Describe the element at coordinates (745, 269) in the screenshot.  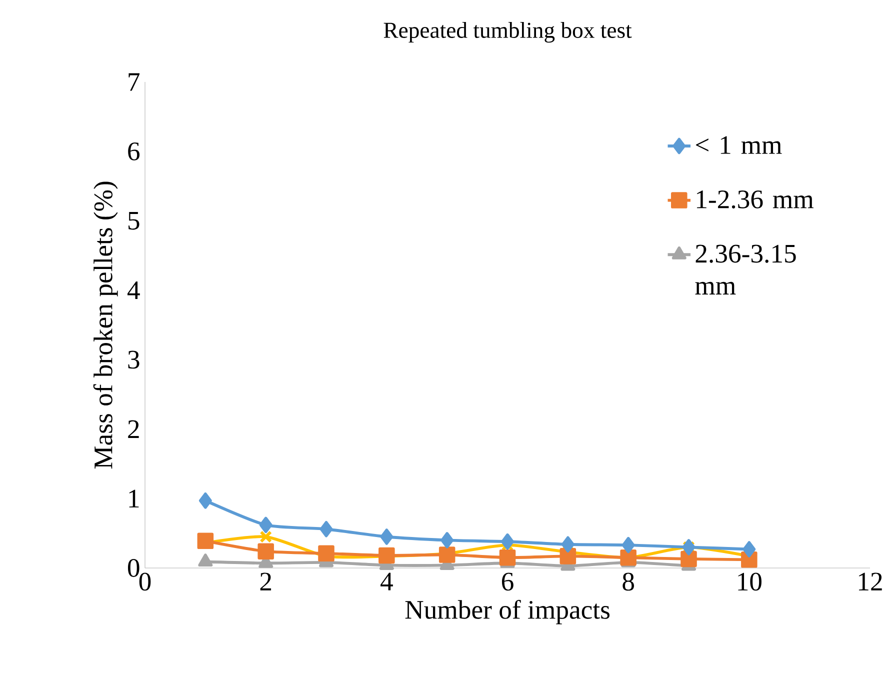
I see `legend-label: 2.36-3.15 mm` at that location.